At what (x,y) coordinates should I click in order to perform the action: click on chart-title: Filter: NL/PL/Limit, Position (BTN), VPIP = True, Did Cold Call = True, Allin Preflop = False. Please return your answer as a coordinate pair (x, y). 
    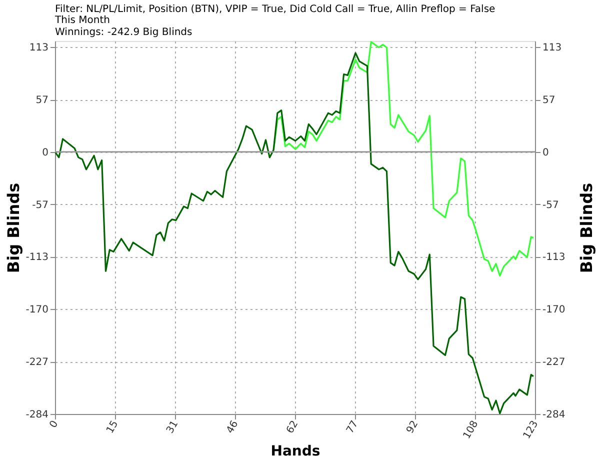
    Looking at the image, I should click on (275, 9).